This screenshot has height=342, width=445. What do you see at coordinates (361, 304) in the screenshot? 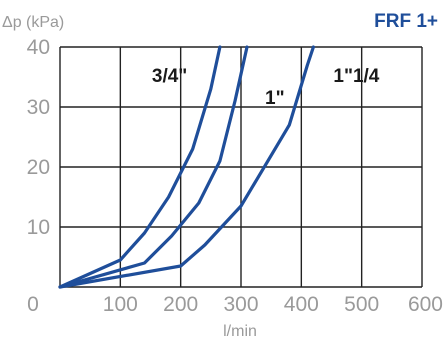
I see `x-tick-label: 500` at bounding box center [361, 304].